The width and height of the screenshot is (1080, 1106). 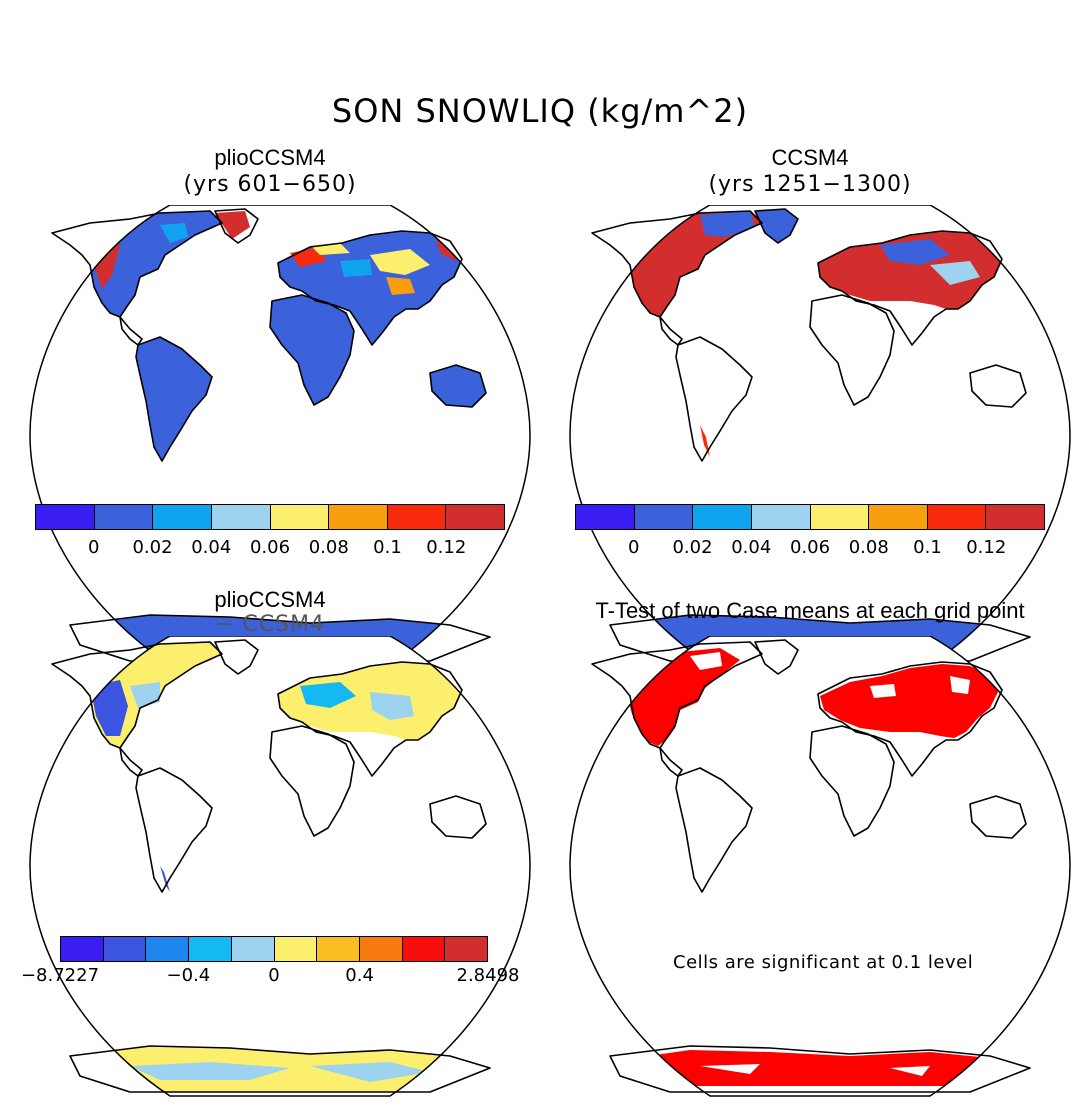 I want to click on colorbar-plioCCSM4-tick-label: 0.12, so click(x=446, y=547).